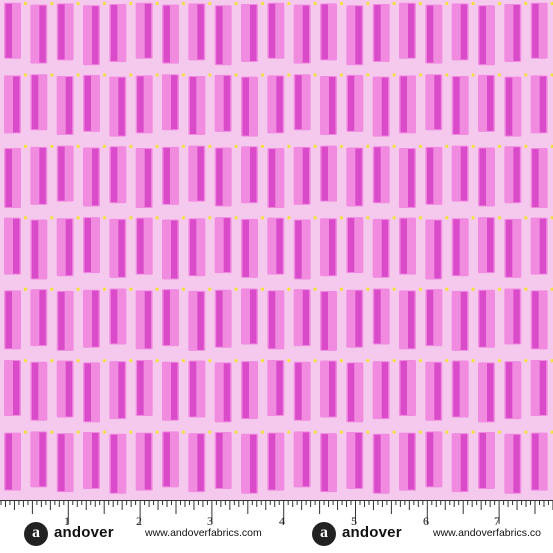  I want to click on website-link-2: www.andoverfabrics.co, so click(487, 533).